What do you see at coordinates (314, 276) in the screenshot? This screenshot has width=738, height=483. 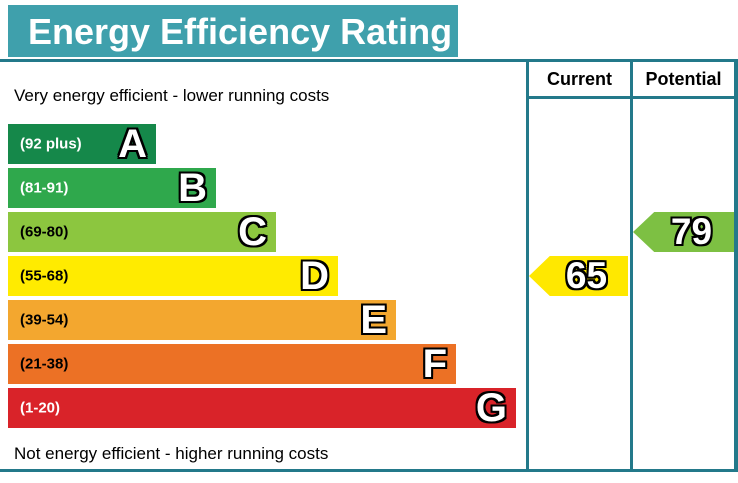 I see `band-letter: D` at bounding box center [314, 276].